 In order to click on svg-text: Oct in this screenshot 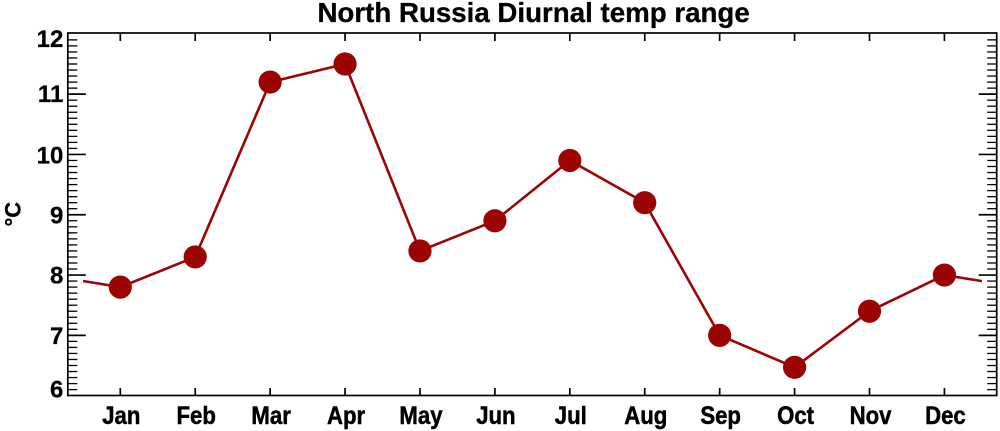, I will do `click(795, 416)`.